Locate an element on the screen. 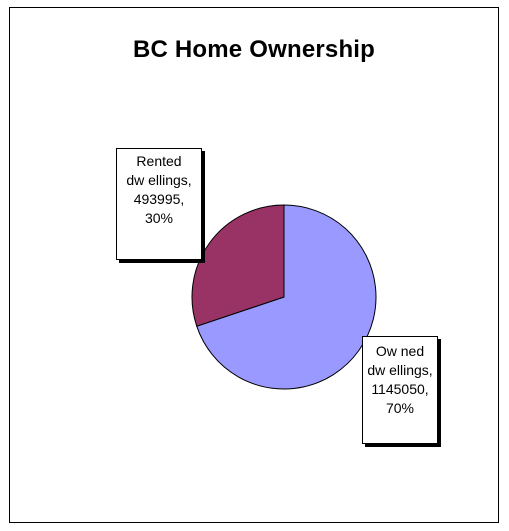  data-label-line: 70% is located at coordinates (400, 408).